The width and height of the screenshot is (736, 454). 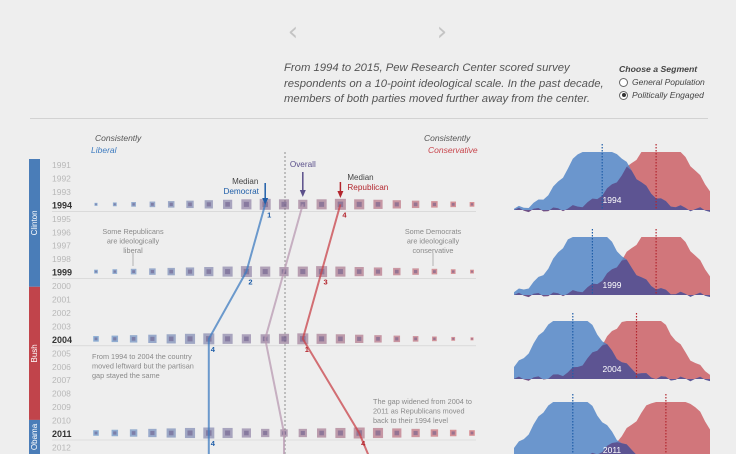 I want to click on president-label: Clinton, so click(x=34, y=222).